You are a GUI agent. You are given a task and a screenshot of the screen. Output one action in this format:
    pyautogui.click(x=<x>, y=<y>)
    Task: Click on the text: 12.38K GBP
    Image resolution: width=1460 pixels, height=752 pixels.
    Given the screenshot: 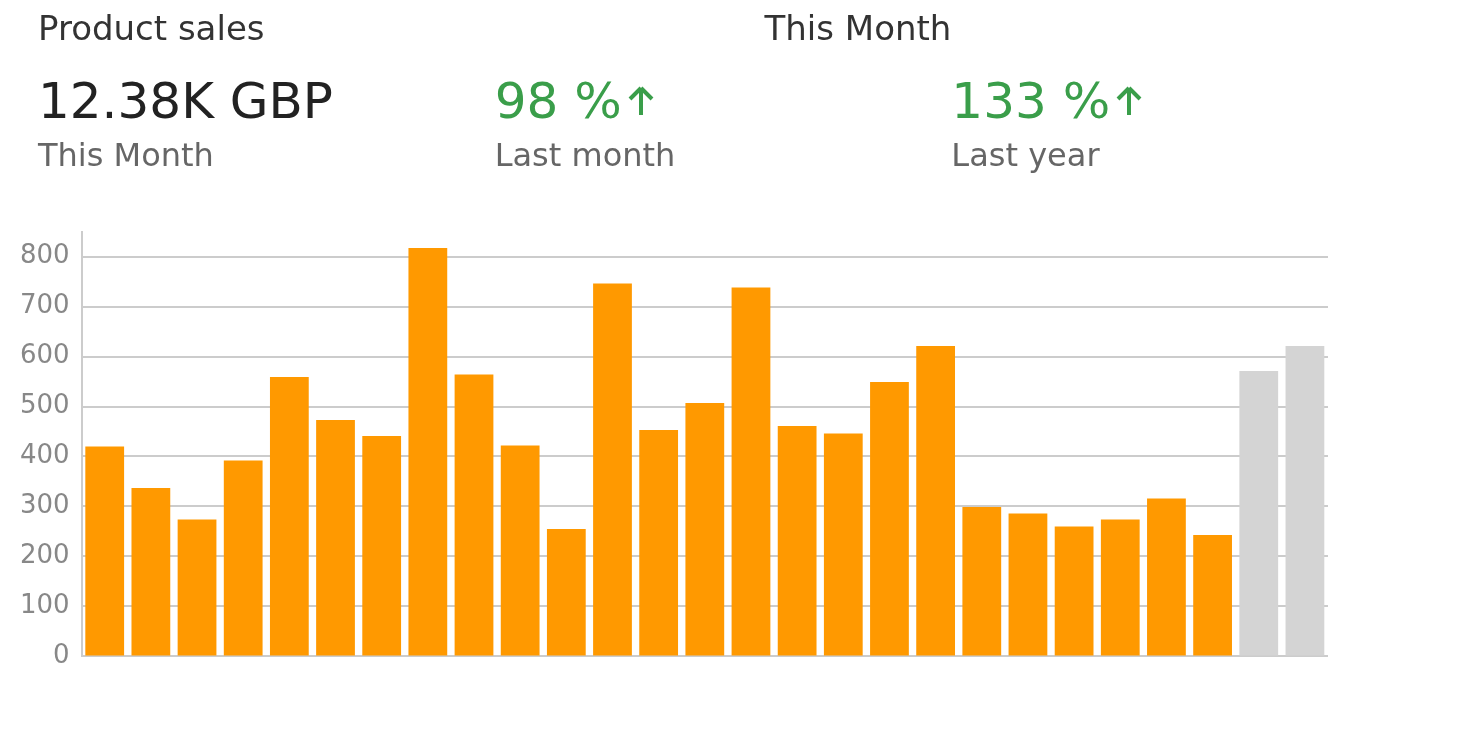 What is the action you would take?
    pyautogui.click(x=186, y=101)
    